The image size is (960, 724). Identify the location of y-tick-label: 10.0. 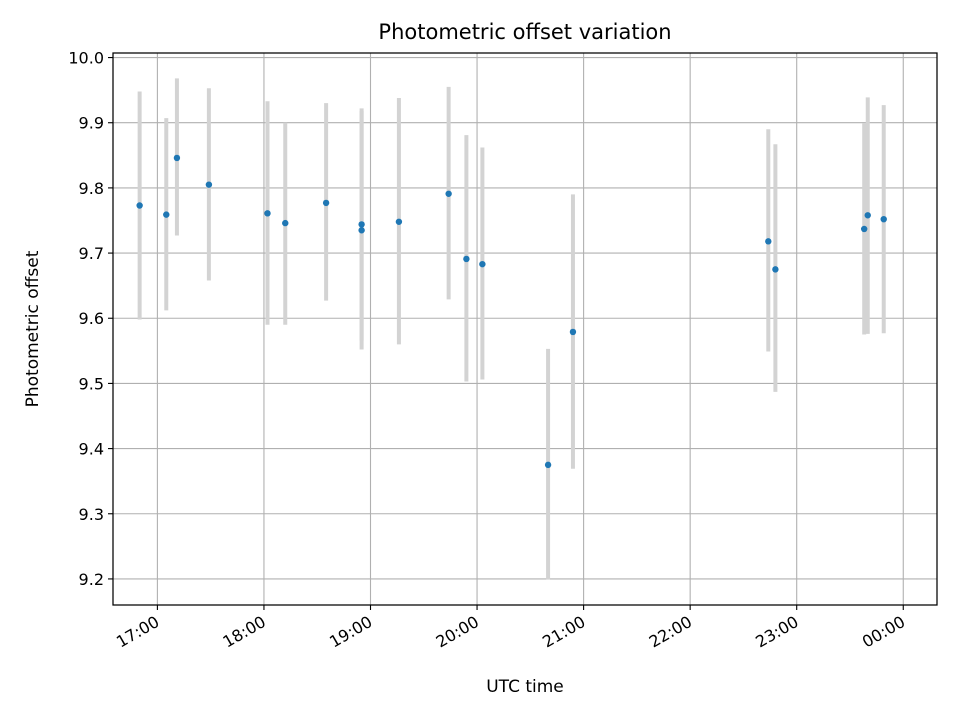
(86, 58).